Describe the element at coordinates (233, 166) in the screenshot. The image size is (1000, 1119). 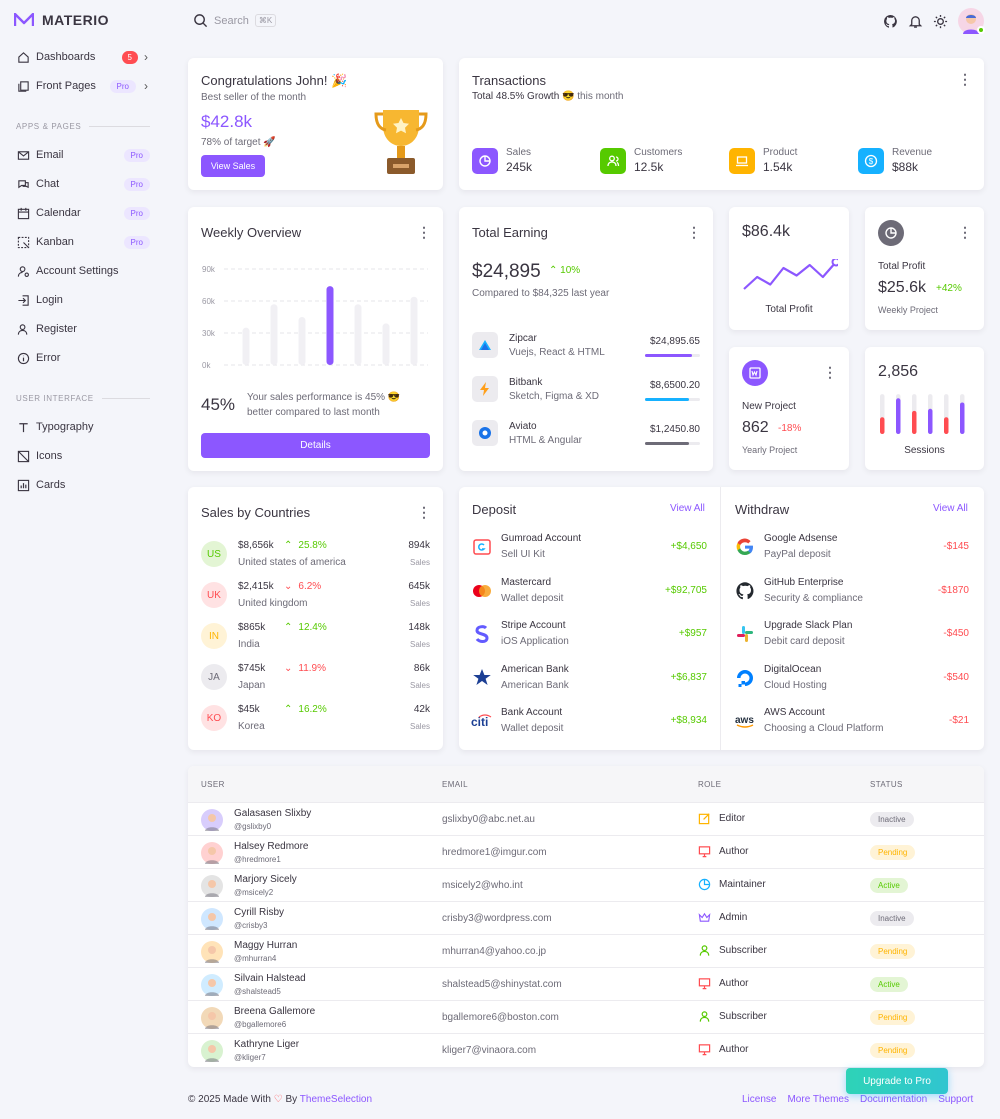
I see `view-sales-button: View Sales` at that location.